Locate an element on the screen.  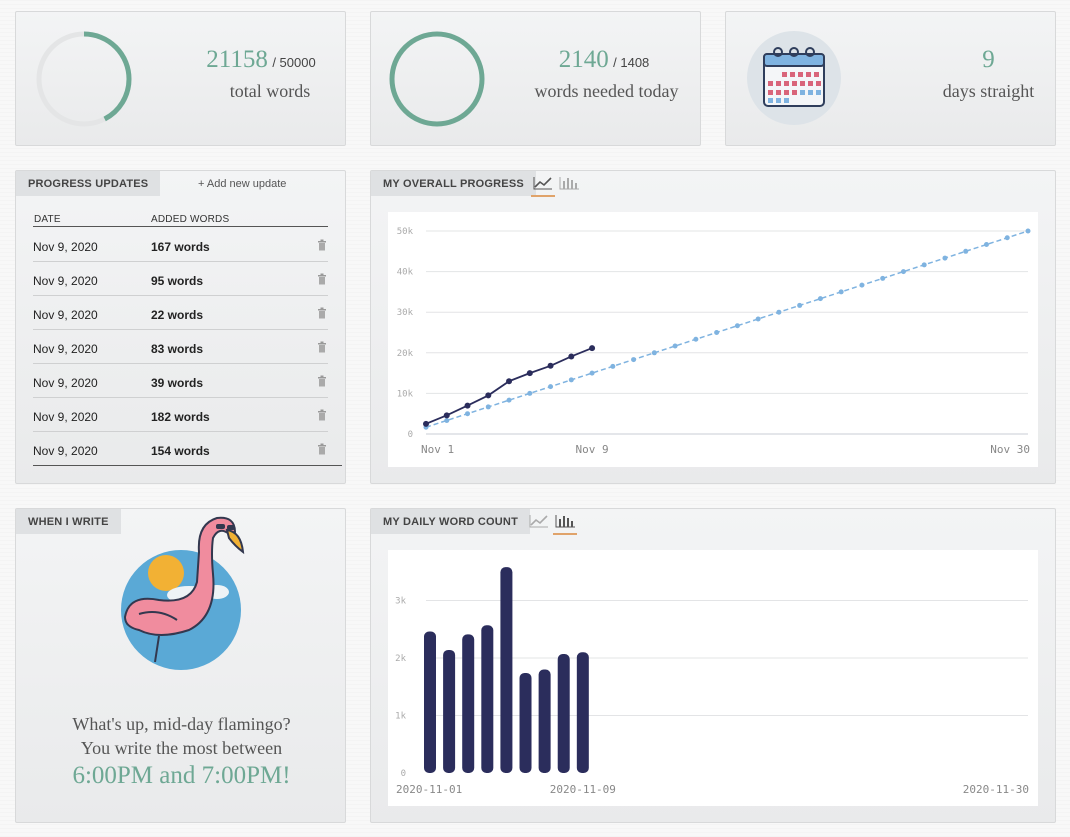
column-added-words: ADDED WORDS is located at coordinates (190, 219).